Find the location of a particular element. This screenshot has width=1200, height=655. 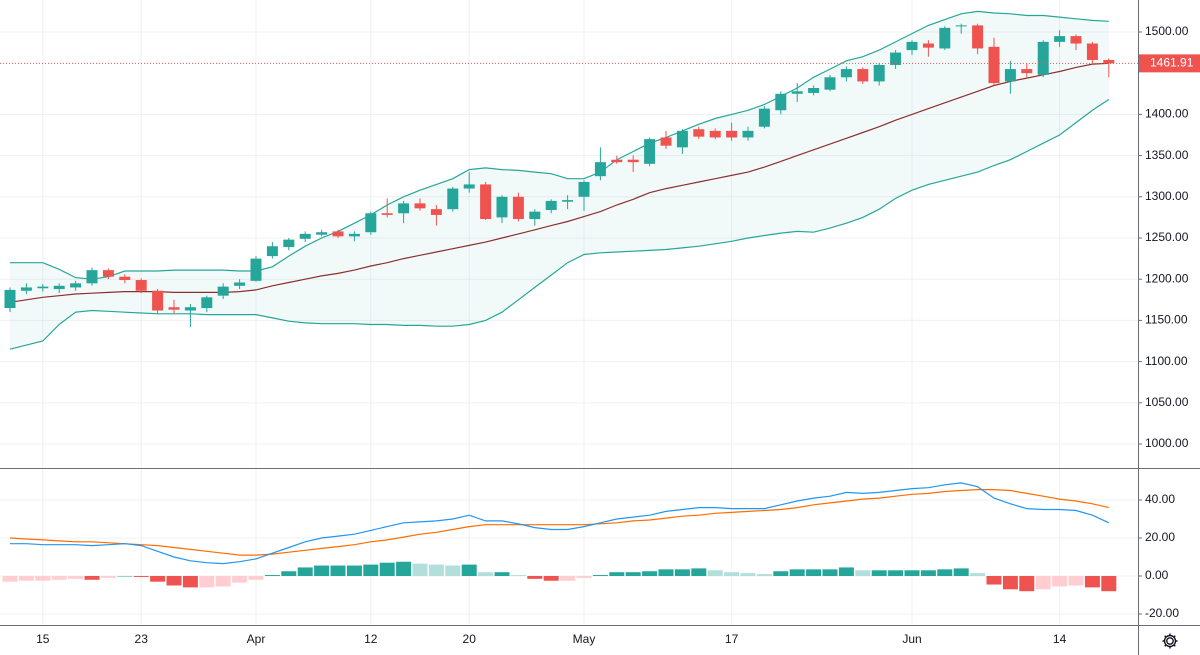

macd-line is located at coordinates (560, 523).